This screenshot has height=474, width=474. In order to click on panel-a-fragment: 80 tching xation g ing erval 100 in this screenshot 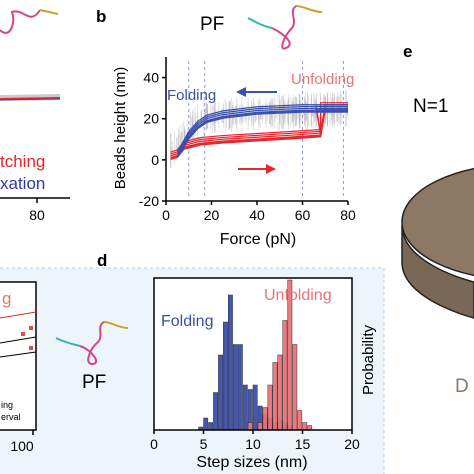, I will do `click(35, 231)`.